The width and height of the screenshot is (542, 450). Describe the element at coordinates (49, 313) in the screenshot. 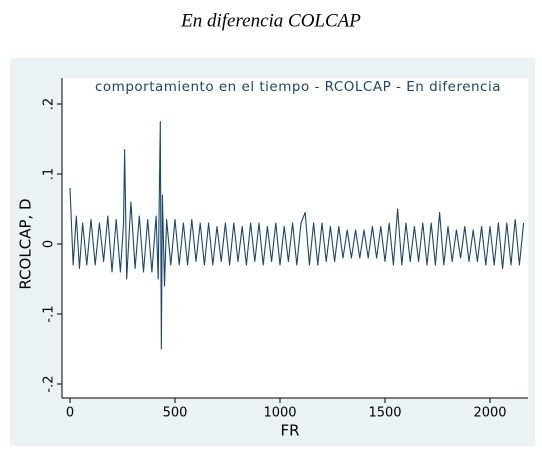

I see `y-tick-label: -.1` at that location.